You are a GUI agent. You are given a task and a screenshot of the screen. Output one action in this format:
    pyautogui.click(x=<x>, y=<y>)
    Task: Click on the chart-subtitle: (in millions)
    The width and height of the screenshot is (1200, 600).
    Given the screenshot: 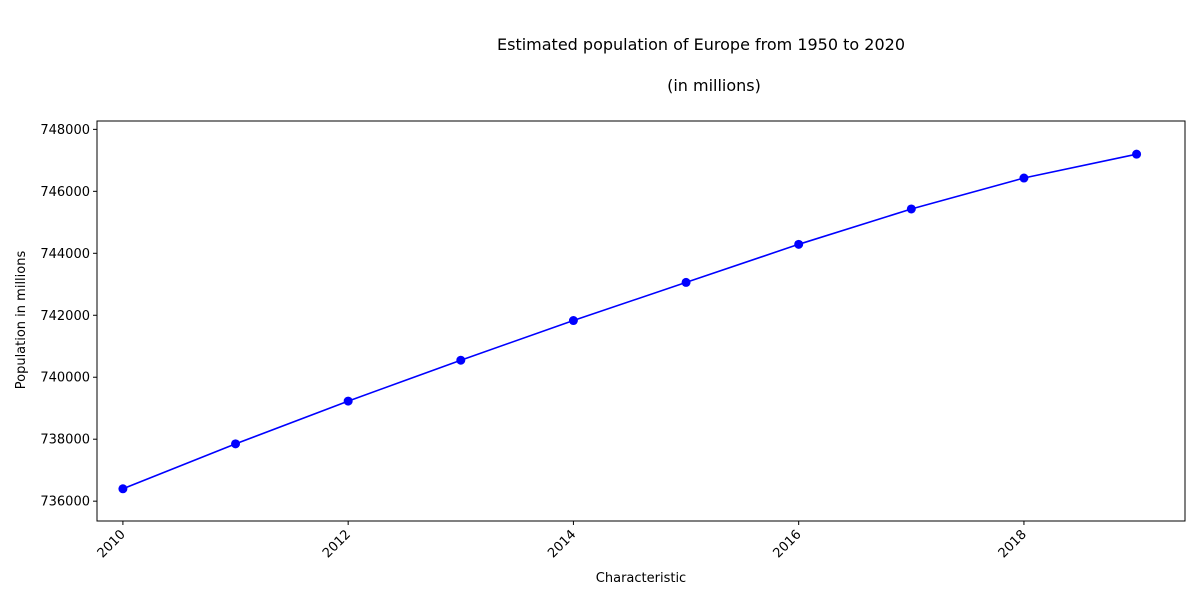 What is the action you would take?
    pyautogui.click(x=714, y=85)
    